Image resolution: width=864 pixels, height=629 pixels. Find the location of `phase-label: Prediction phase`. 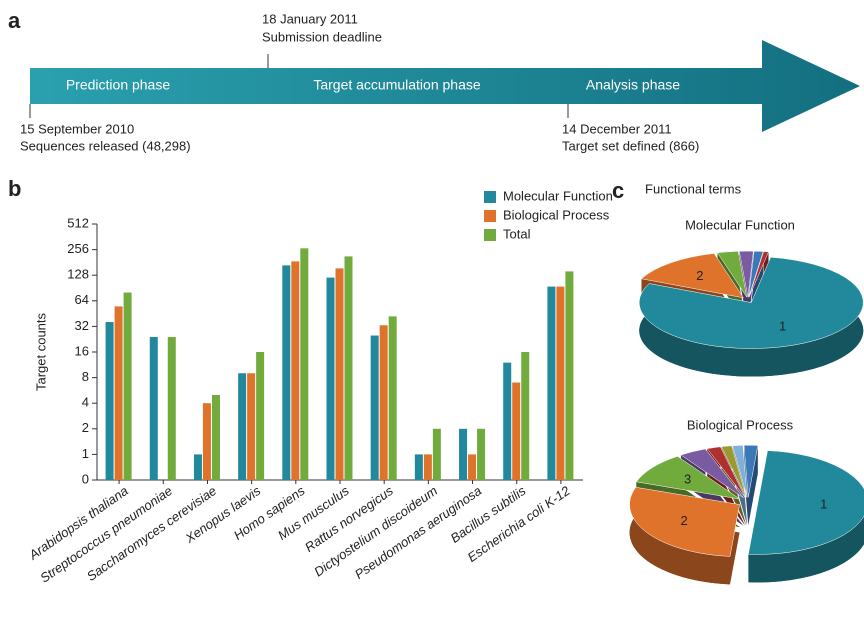

phase-label: Prediction phase is located at coordinates (118, 85).